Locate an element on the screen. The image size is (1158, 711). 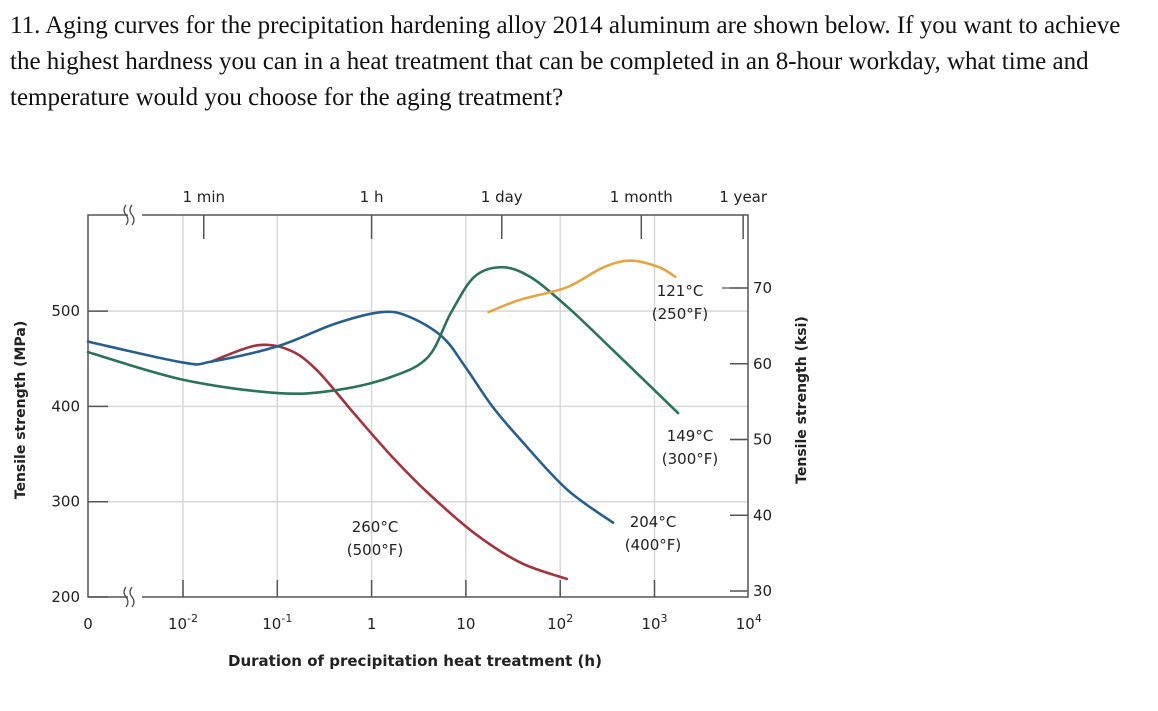
y-right-tick-label: 40 is located at coordinates (762, 515).